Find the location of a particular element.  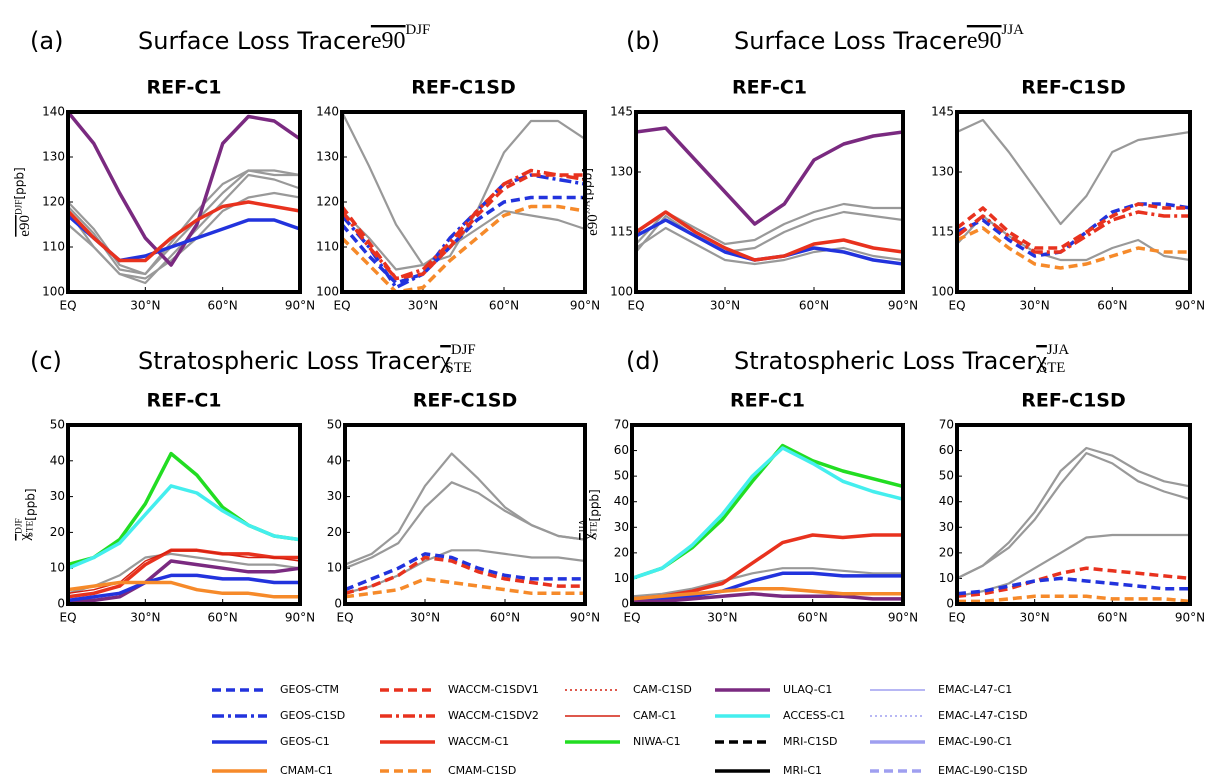

y-tick-label: 50 is located at coordinates (621, 476).